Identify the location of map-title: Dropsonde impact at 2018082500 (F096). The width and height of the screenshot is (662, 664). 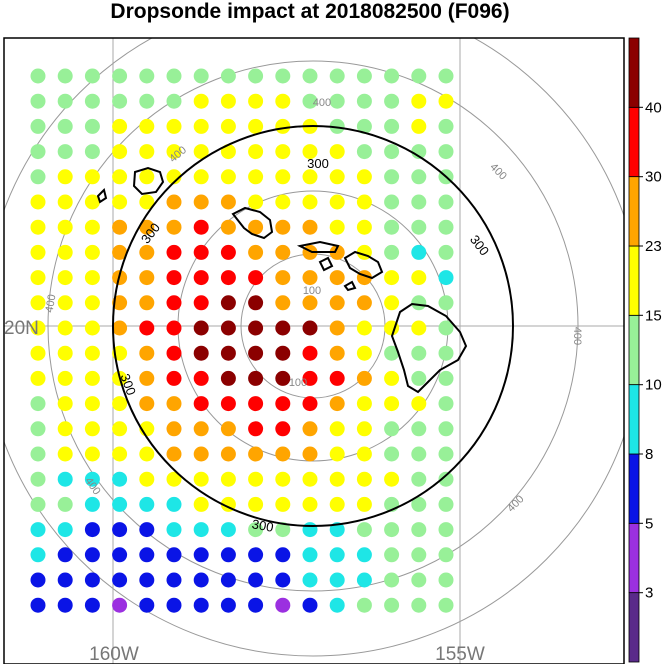
(310, 11).